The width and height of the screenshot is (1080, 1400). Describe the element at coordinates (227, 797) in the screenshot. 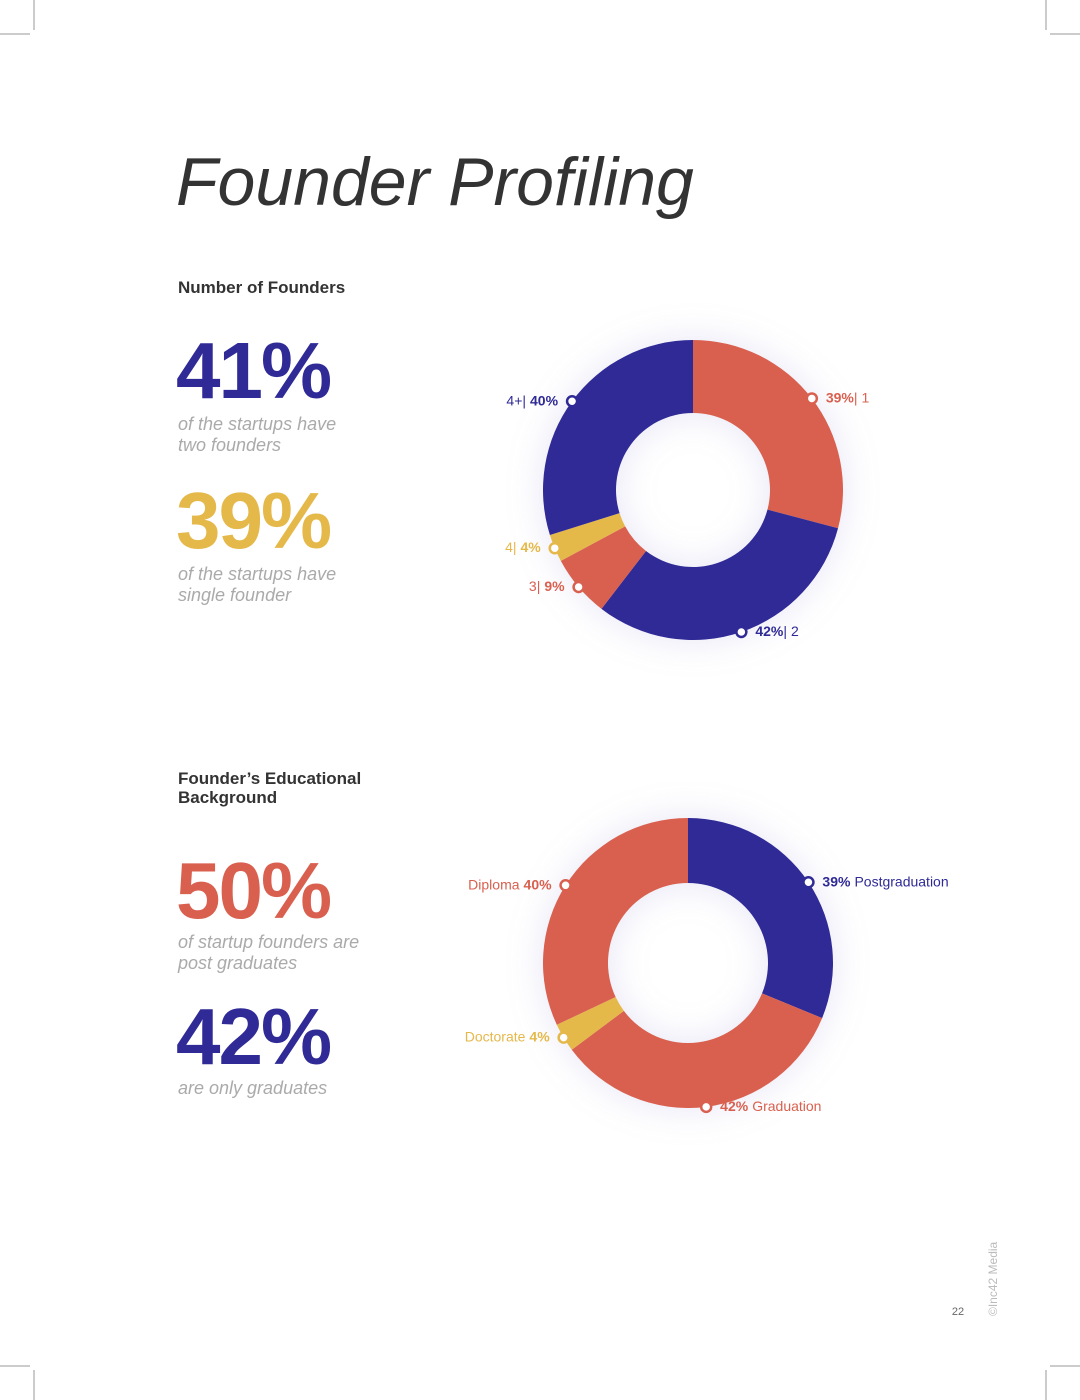

I see `section-heading: Background` at that location.